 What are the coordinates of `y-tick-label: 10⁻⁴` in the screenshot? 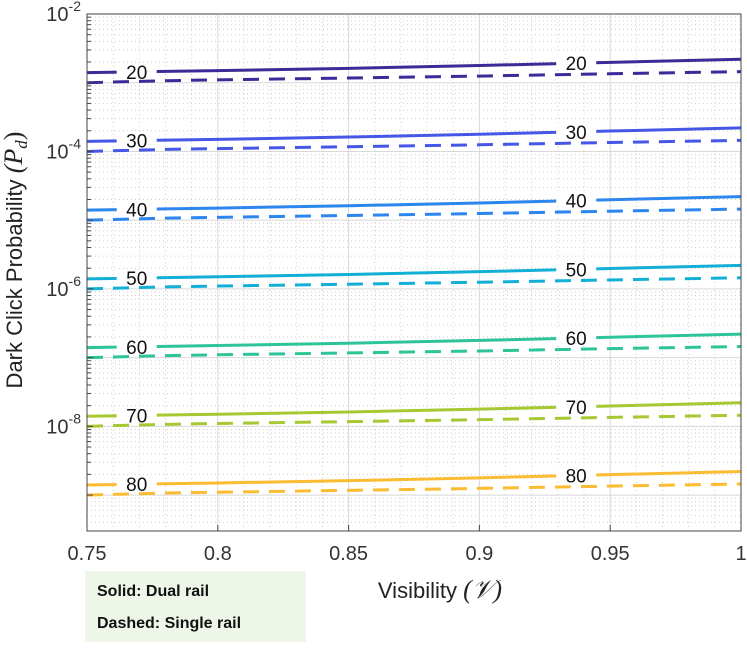 It's located at (63, 149).